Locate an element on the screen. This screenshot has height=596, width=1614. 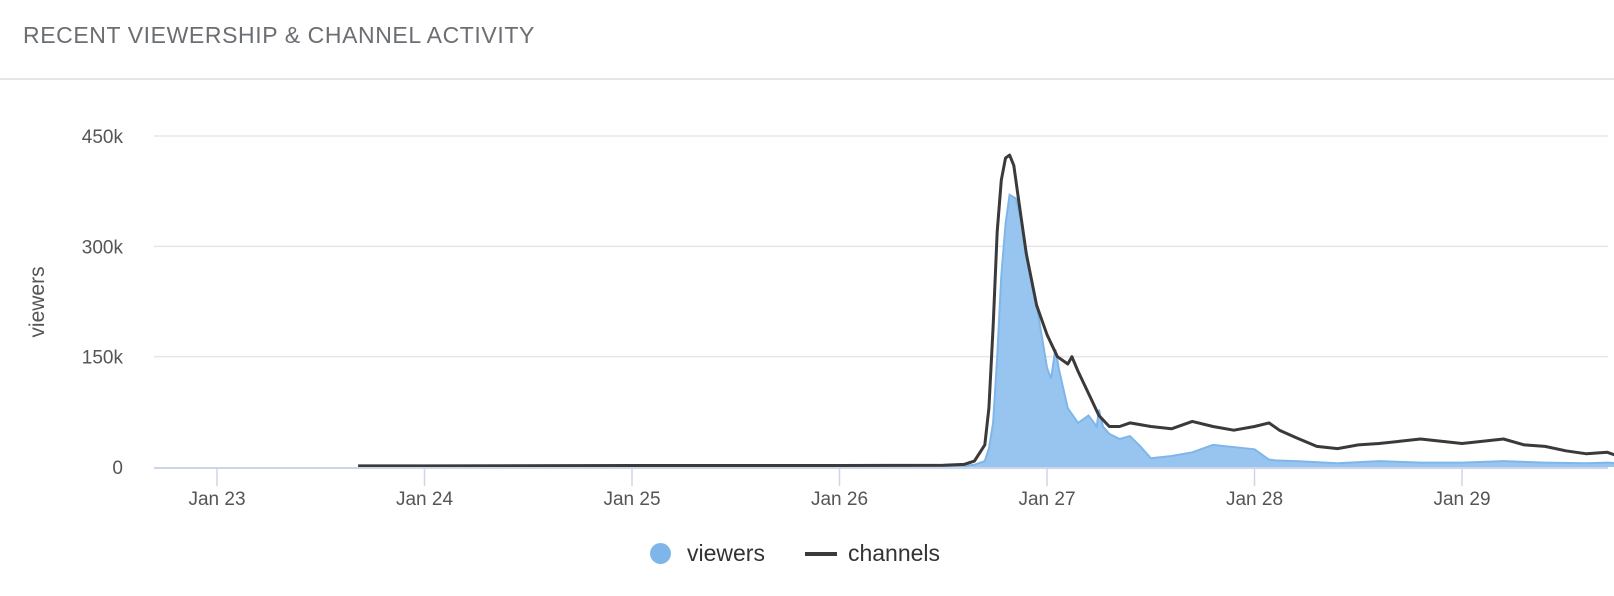
legend-item-viewers: viewers is located at coordinates (707, 553).